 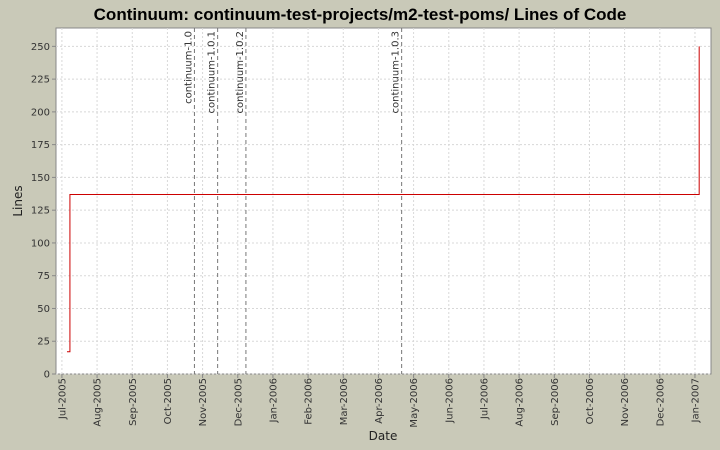 I want to click on x-tick-label: Jan-2006, so click(x=273, y=400).